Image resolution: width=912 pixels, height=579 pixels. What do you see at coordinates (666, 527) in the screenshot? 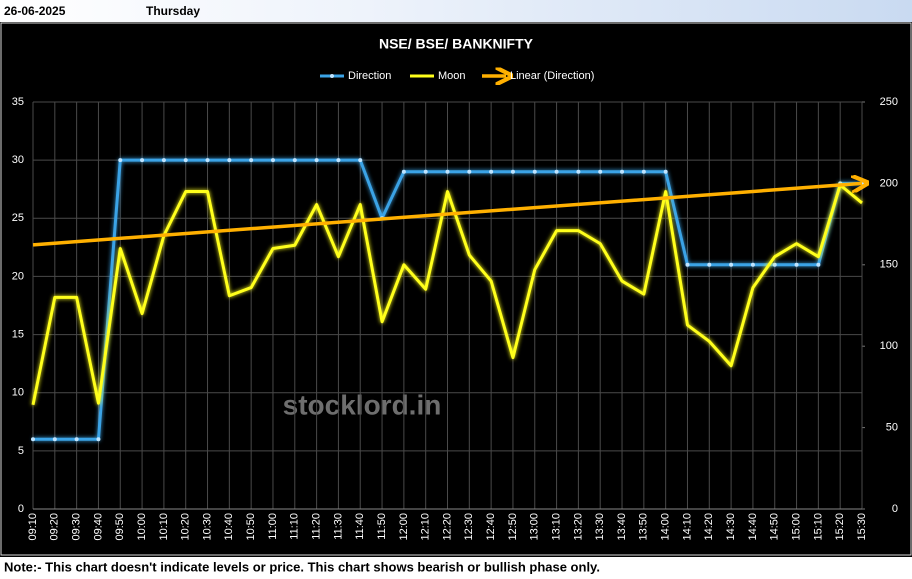
I see `x-tick-label: 14:00` at bounding box center [666, 527].